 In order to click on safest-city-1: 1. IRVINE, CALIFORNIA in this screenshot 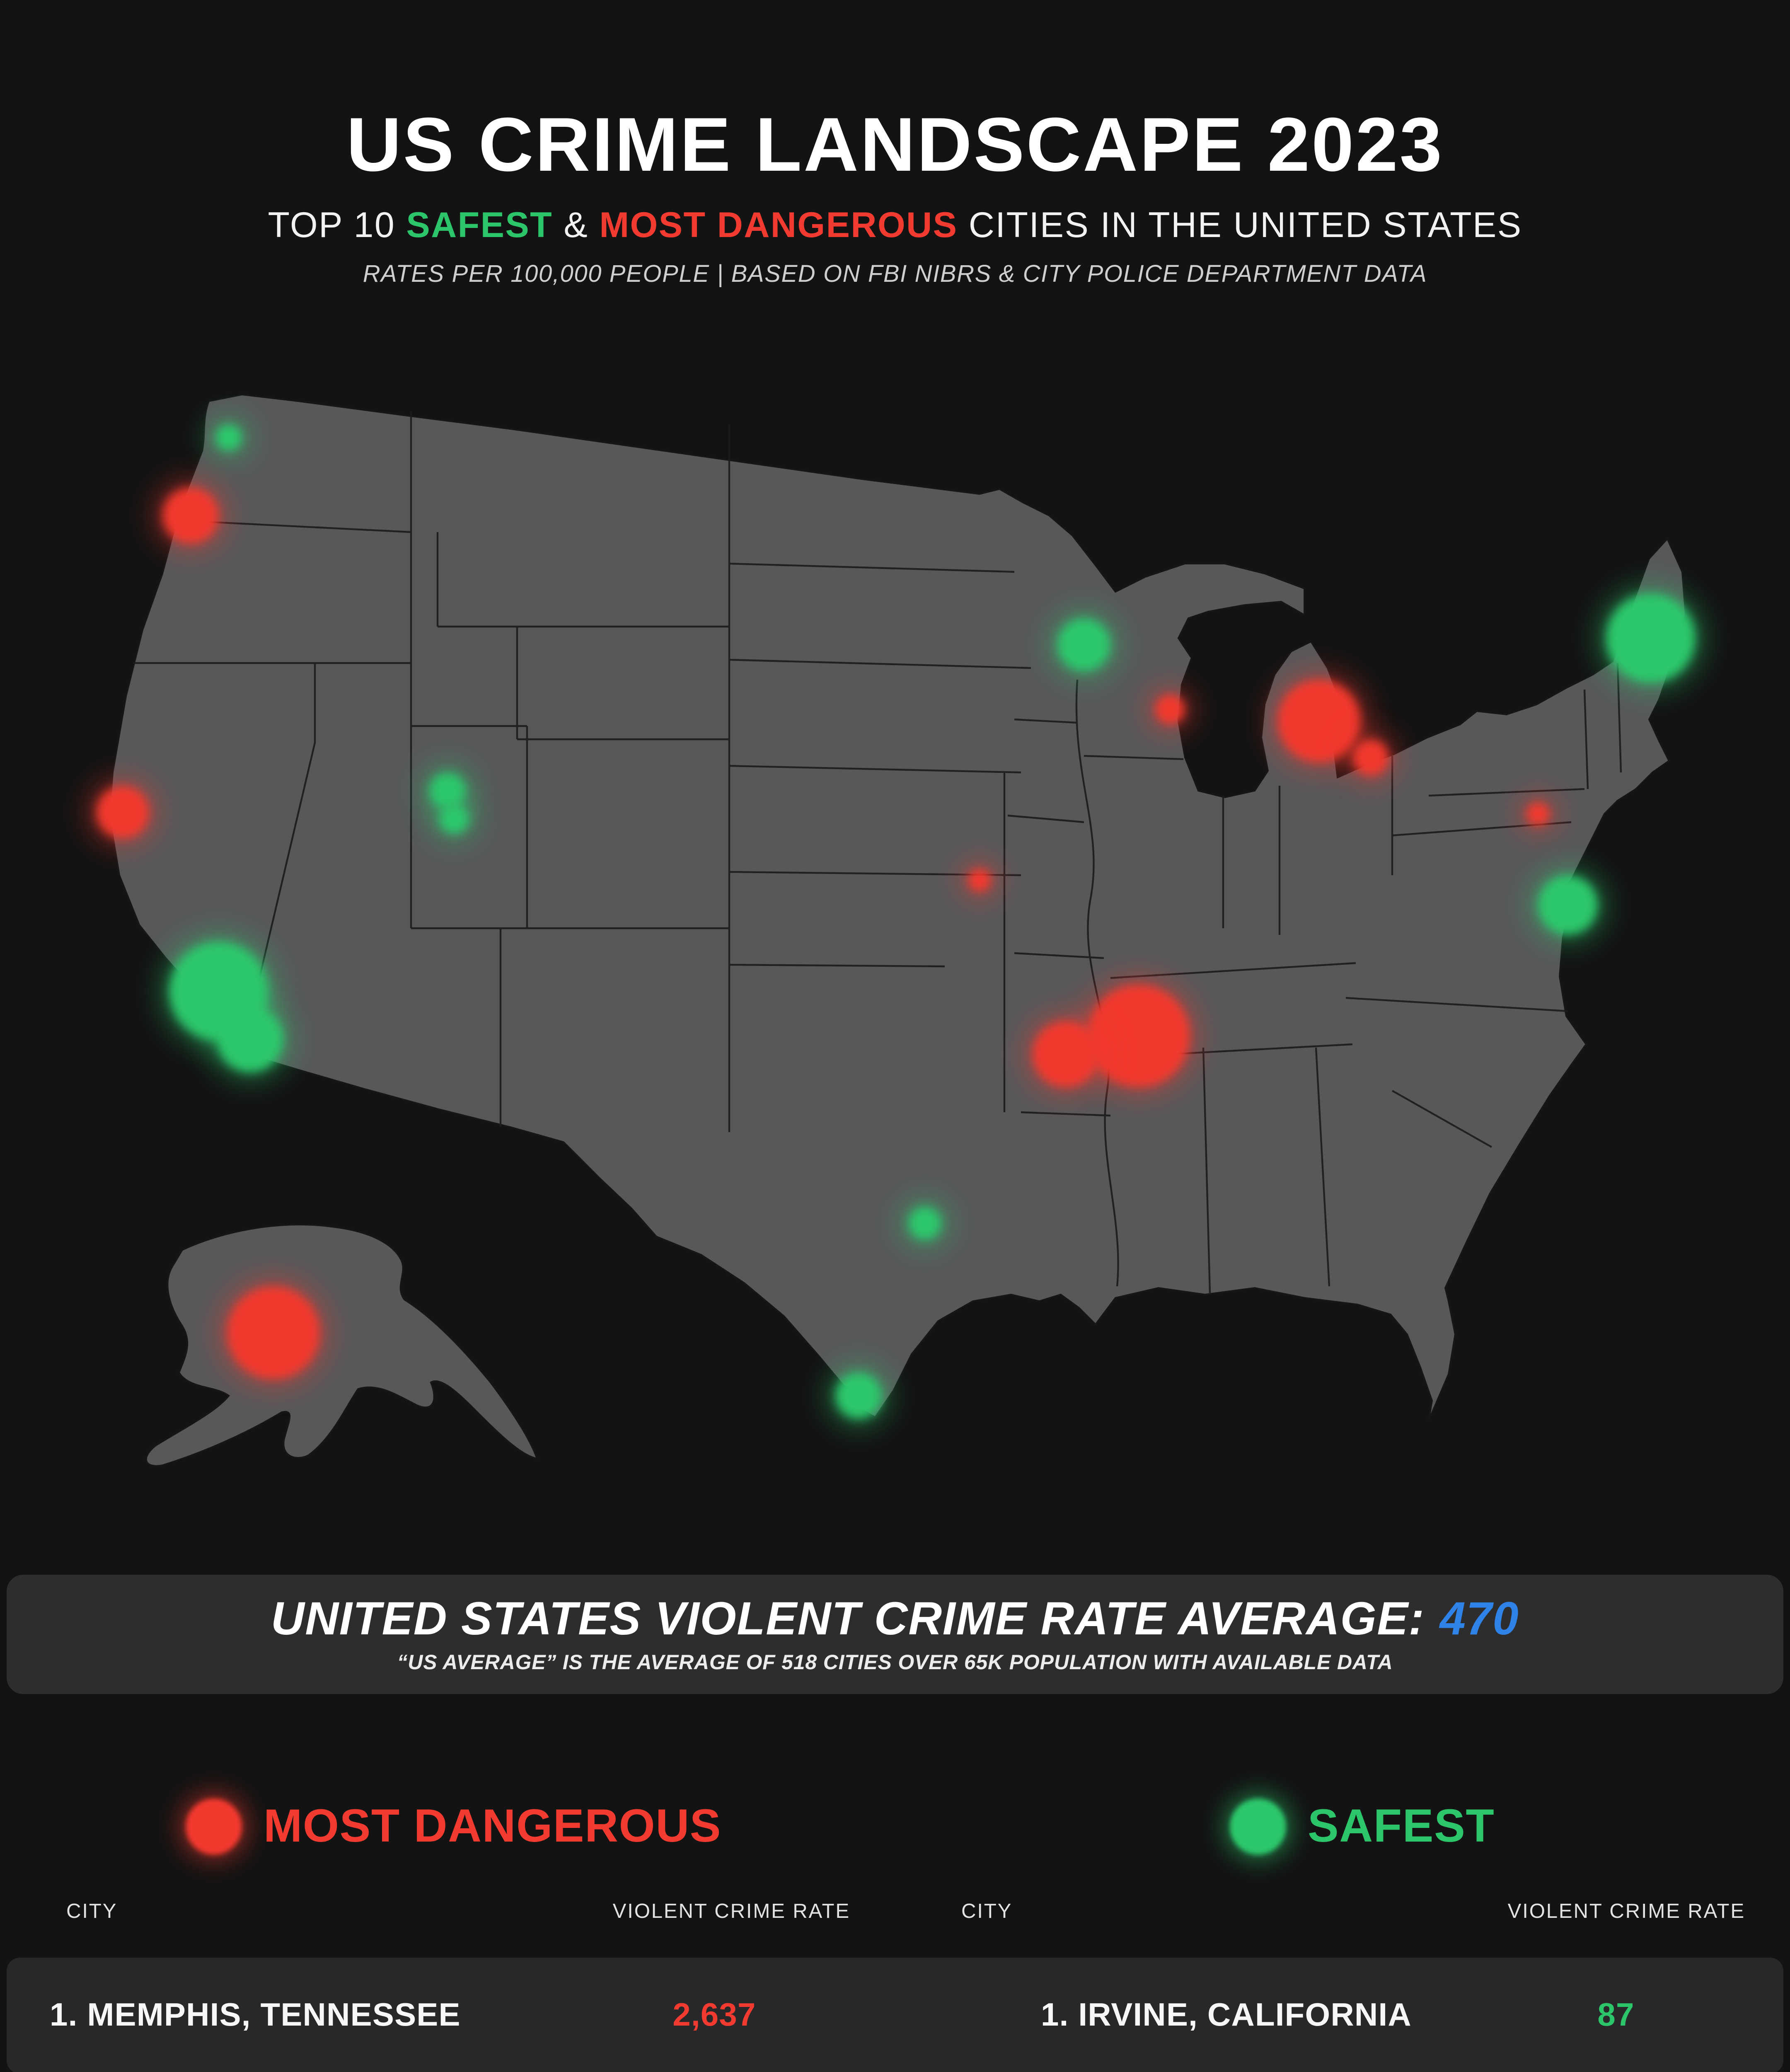, I will do `click(1227, 2015)`.